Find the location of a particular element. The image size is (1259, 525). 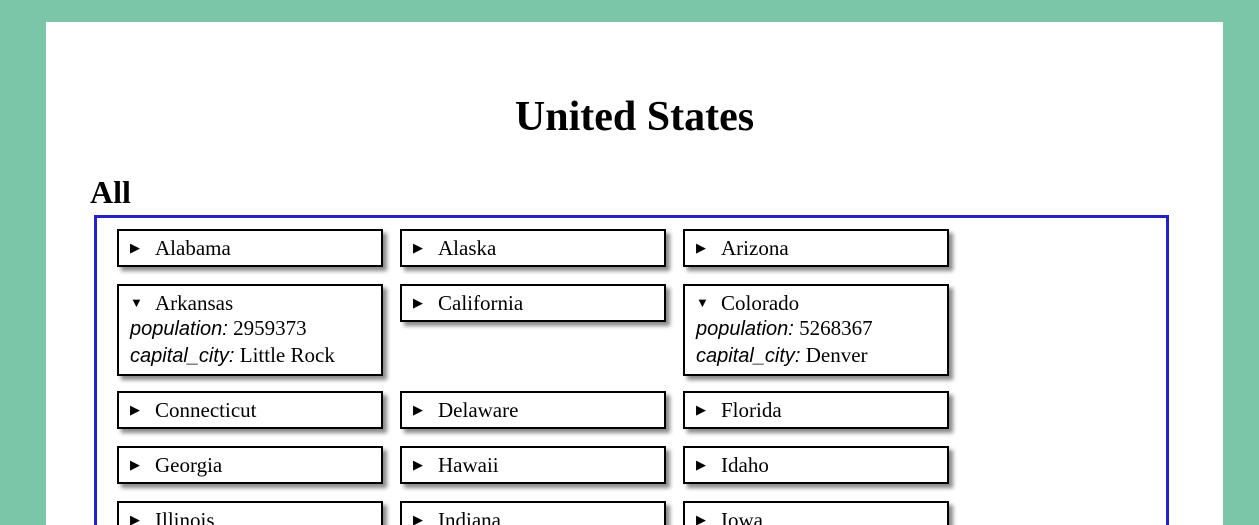

section-heading: All is located at coordinates (110, 192).